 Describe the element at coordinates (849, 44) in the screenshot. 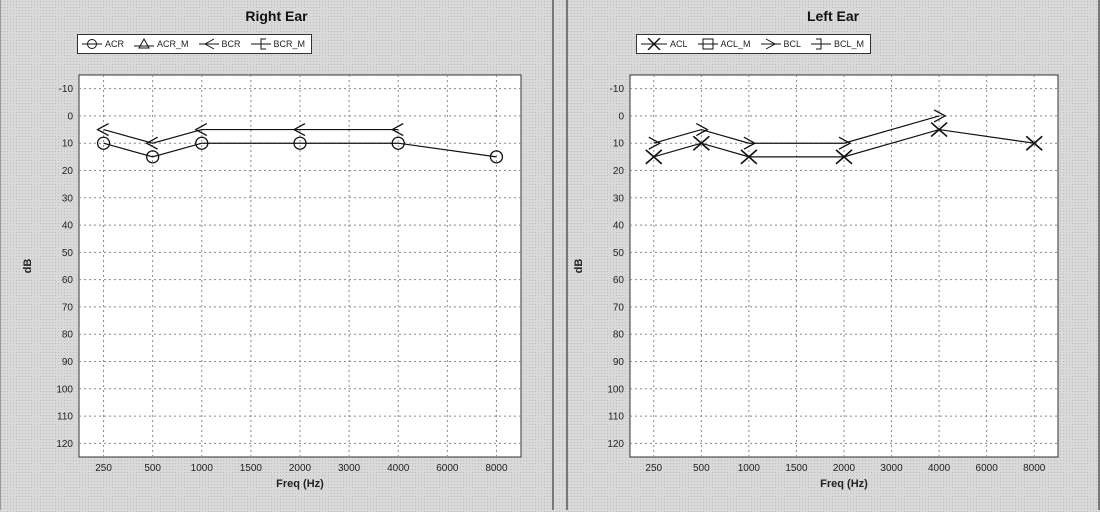

I see `legend-label: BCL_M` at that location.